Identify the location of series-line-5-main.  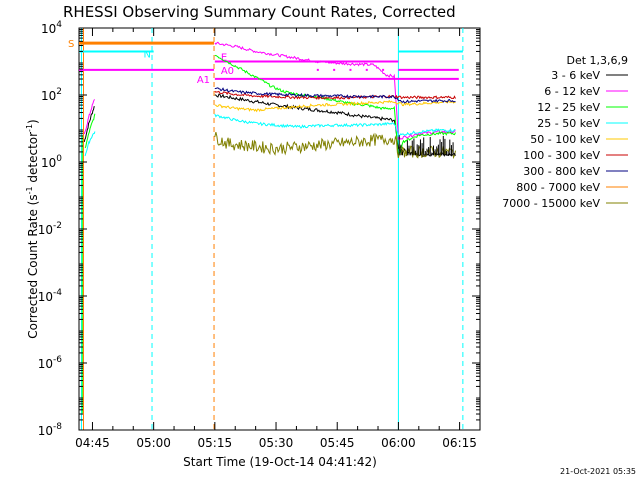
(335, 95).